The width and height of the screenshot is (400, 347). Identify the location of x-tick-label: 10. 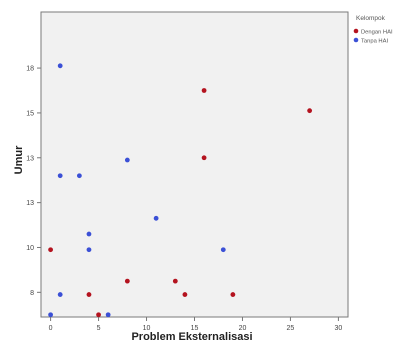
(147, 328).